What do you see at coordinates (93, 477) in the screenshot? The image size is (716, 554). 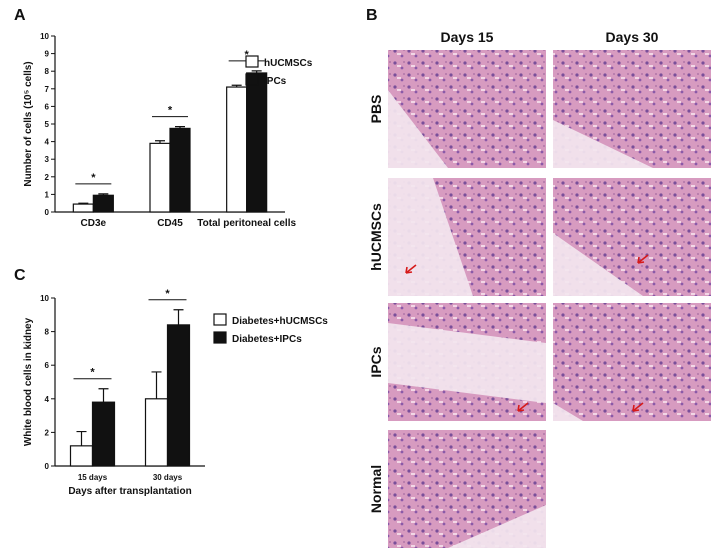 I see `x-tick-label: 15 days` at bounding box center [93, 477].